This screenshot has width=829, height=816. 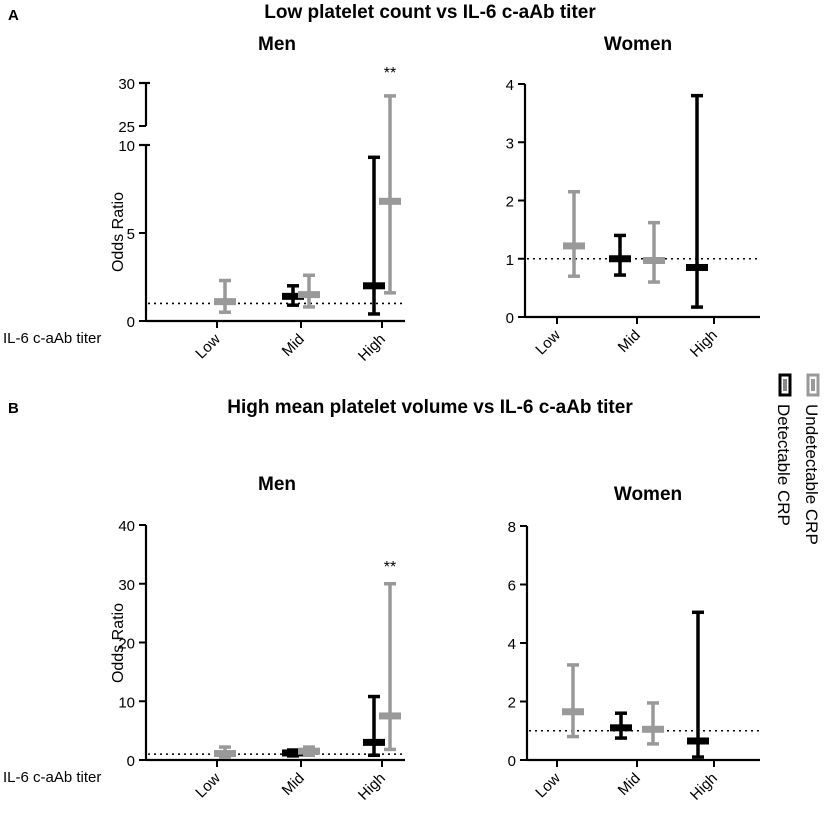 I want to click on y-tick-label: 40, so click(x=126, y=526).